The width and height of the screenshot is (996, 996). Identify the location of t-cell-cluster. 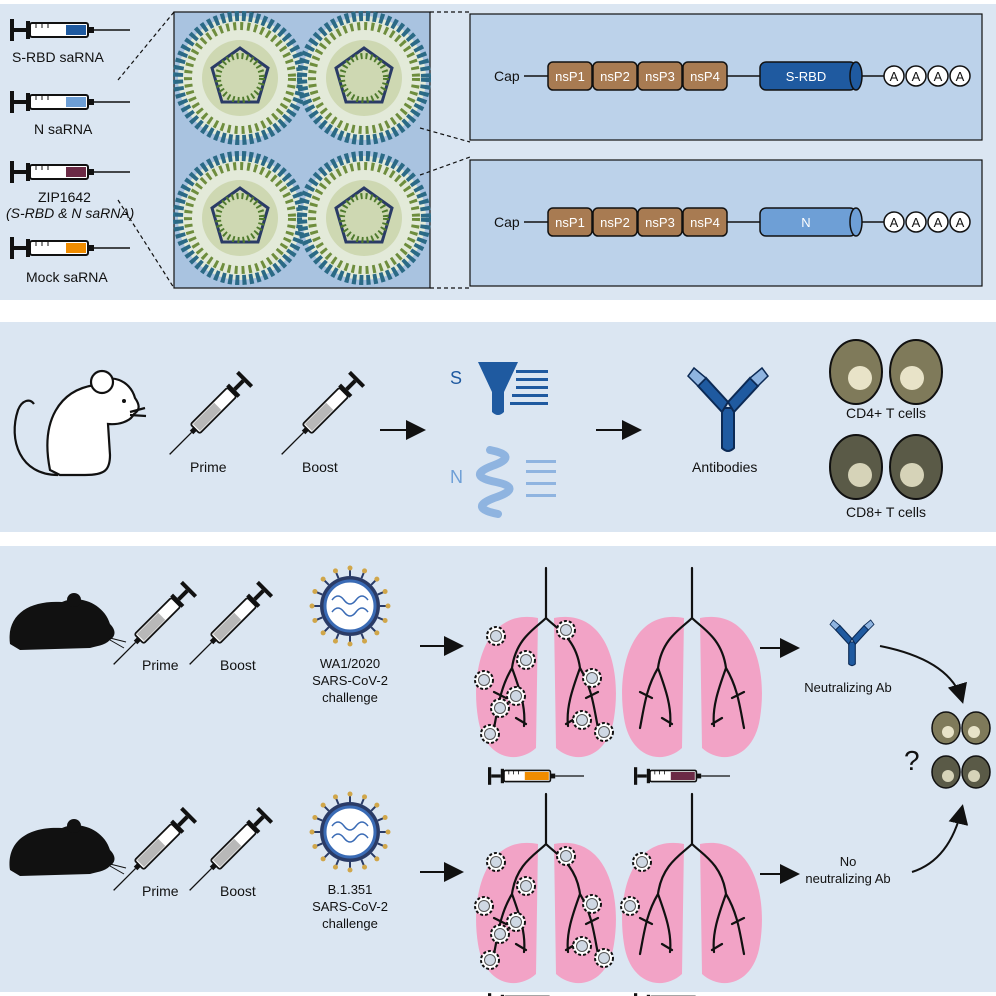
(961, 750).